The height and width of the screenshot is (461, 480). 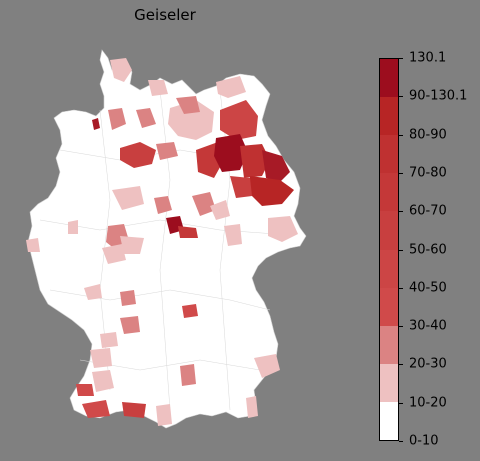 I want to click on region-lake-constance, so click(x=96, y=409).